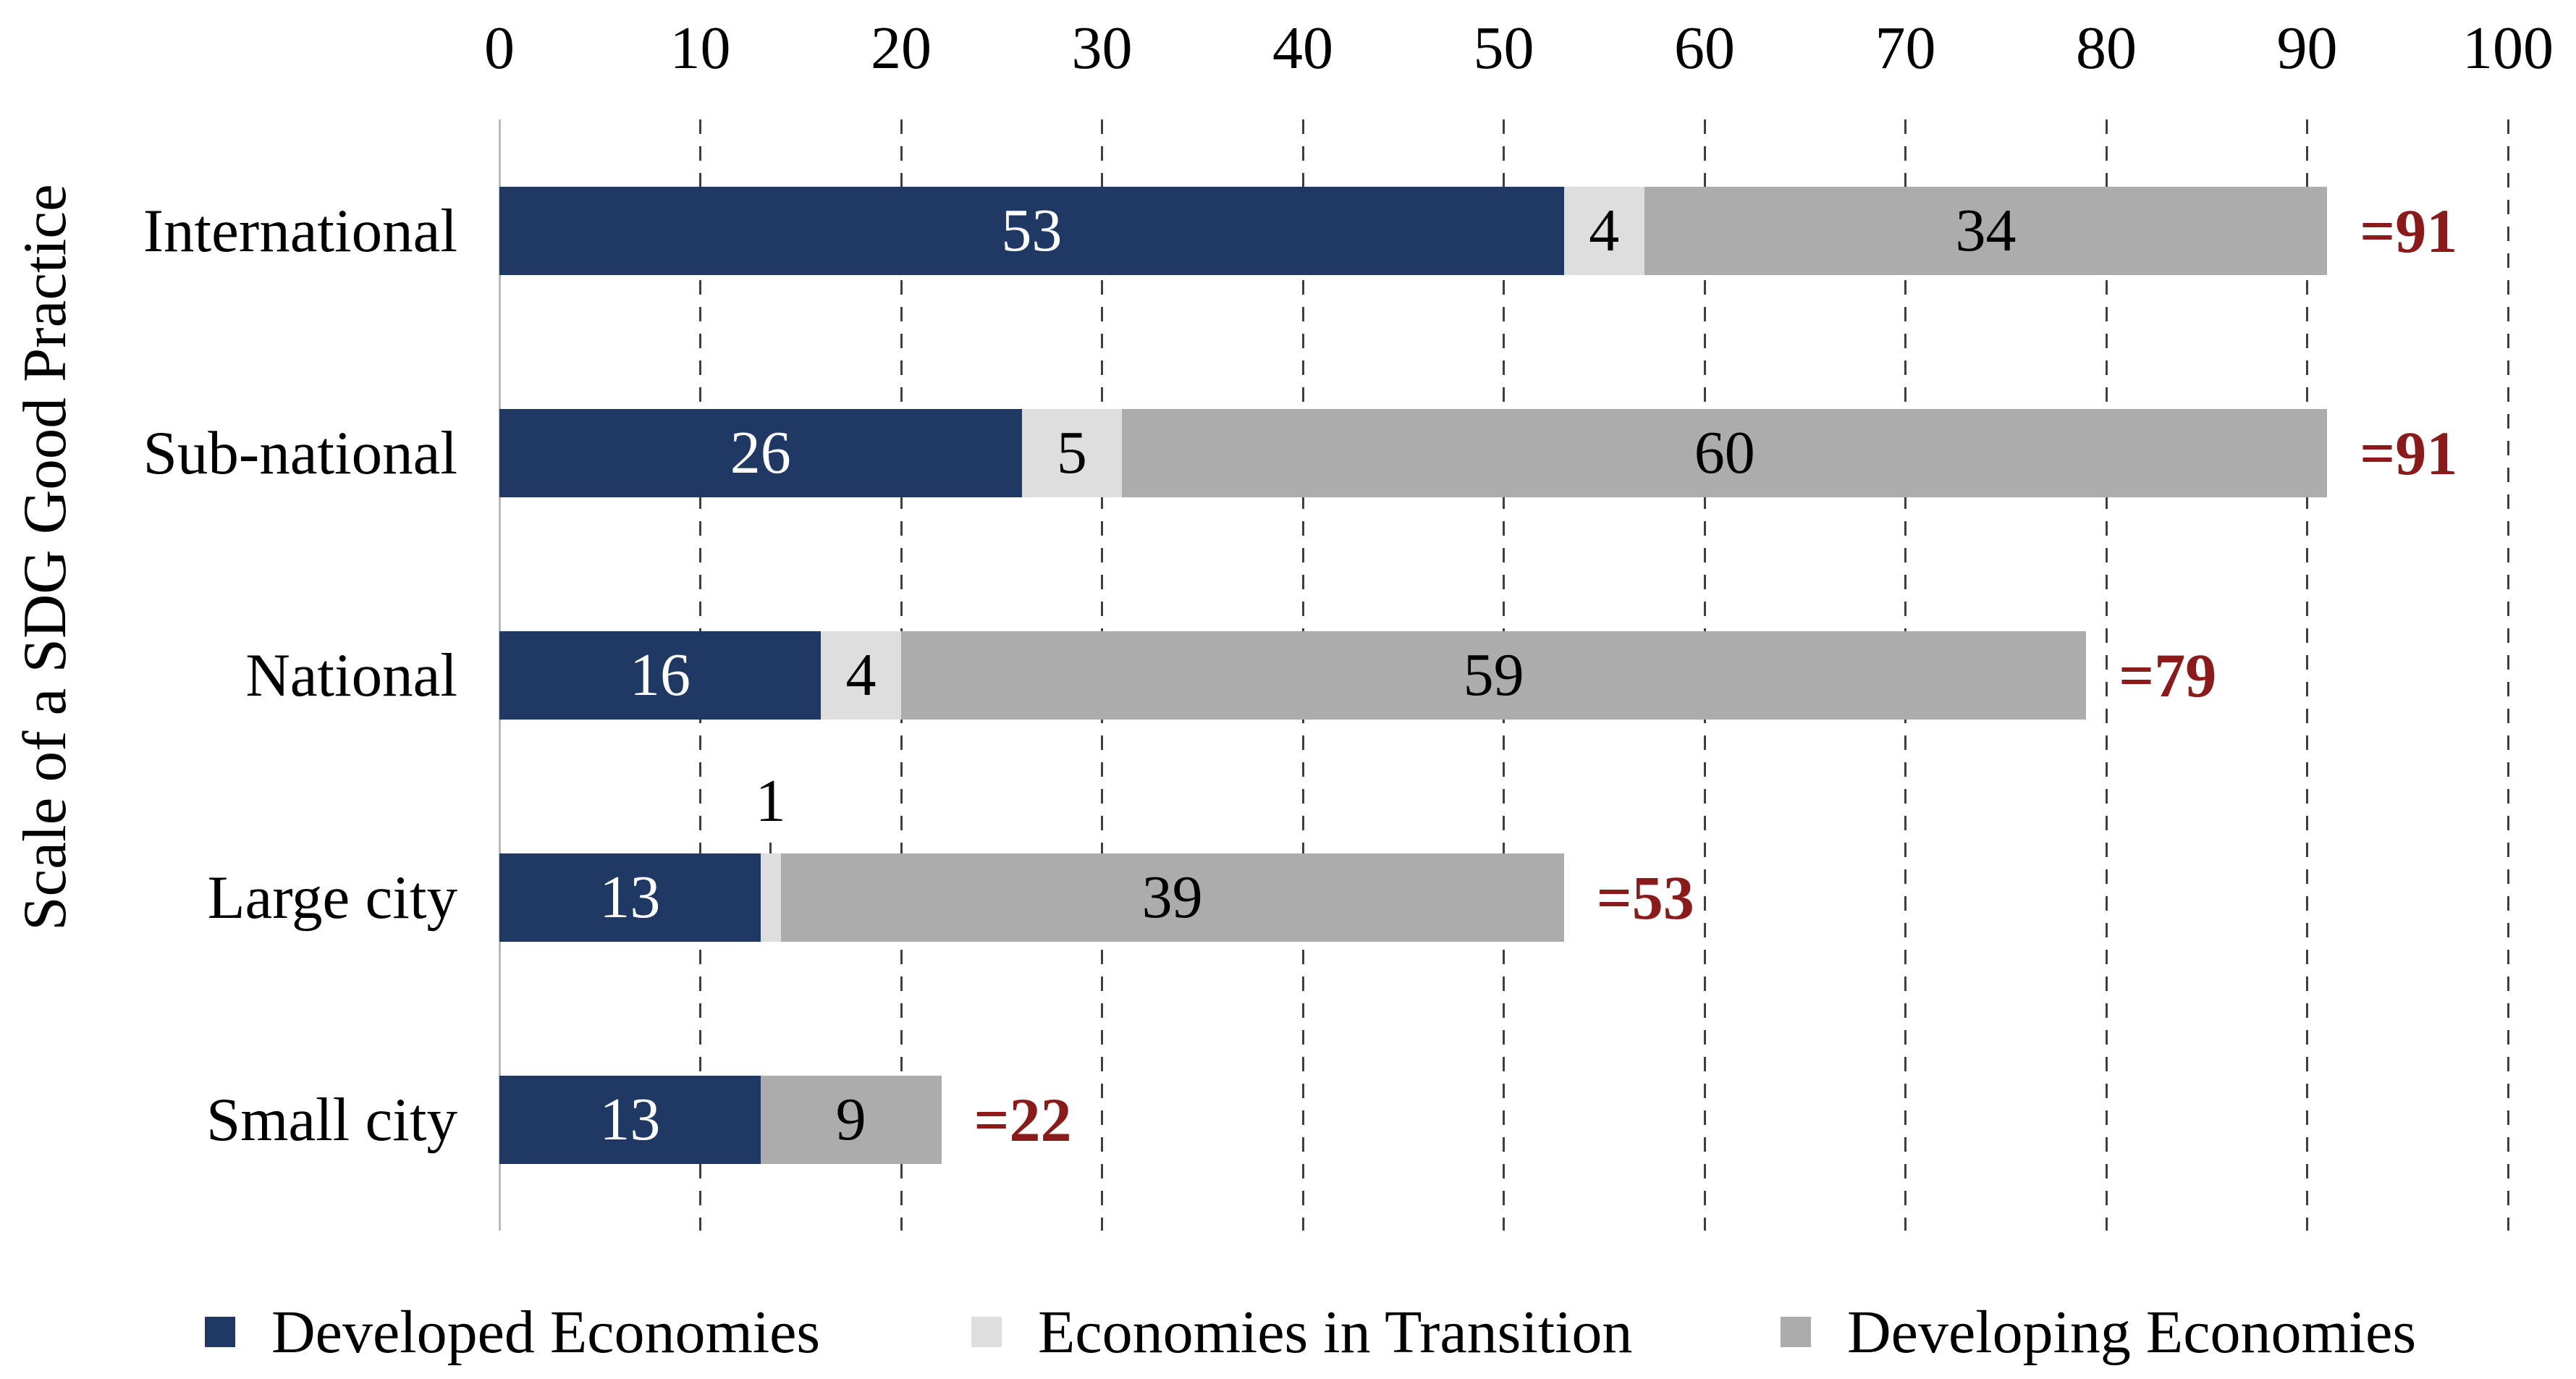 This screenshot has height=1379, width=2576. I want to click on bar-segment-developing-economies: 59, so click(1494, 676).